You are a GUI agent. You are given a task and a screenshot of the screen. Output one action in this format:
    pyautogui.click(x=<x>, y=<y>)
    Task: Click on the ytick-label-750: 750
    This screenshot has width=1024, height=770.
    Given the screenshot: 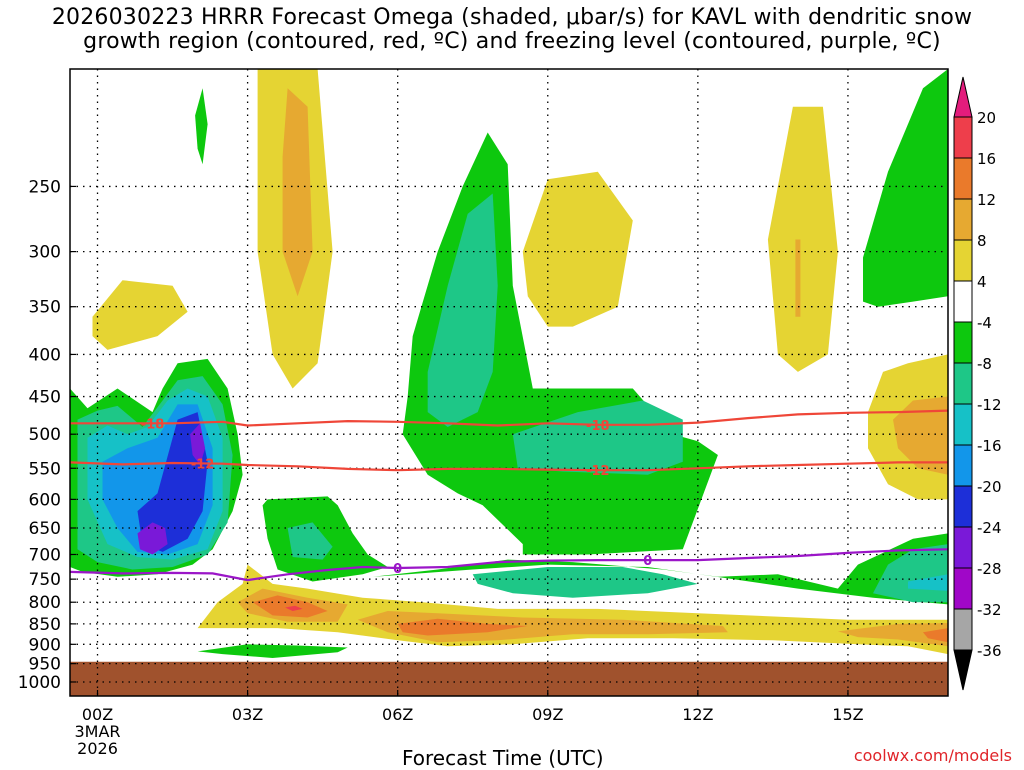 What is the action you would take?
    pyautogui.click(x=45, y=580)
    